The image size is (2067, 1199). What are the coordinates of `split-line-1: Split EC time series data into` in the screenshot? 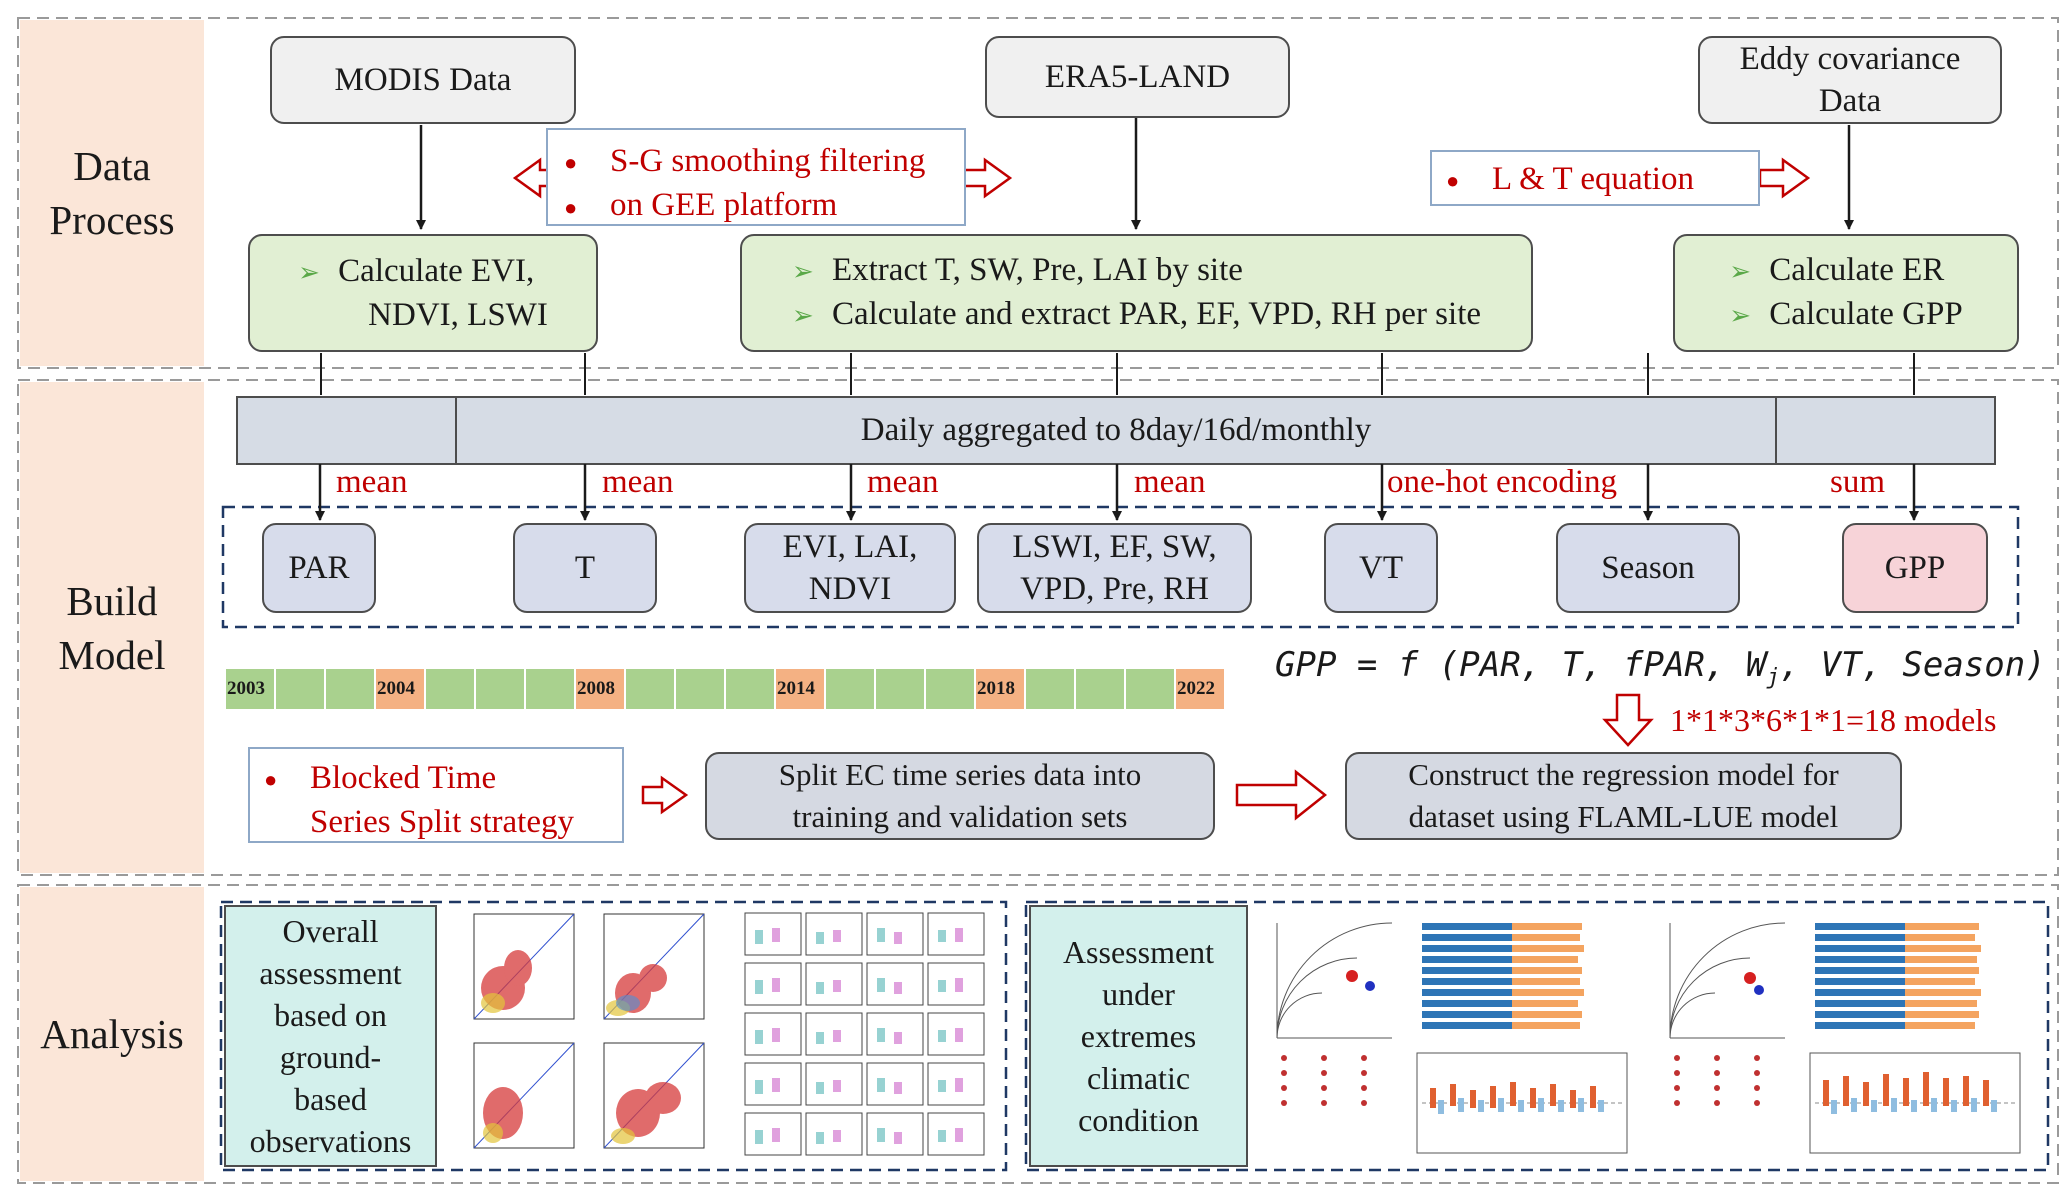 It's located at (960, 774).